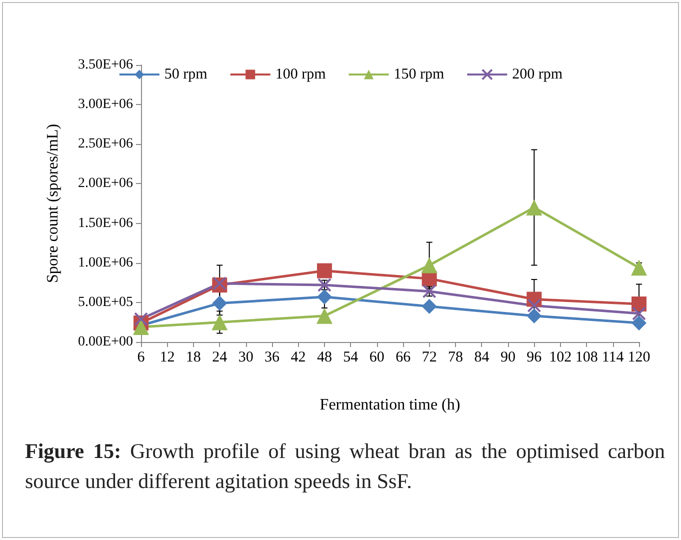  What do you see at coordinates (351, 358) in the screenshot?
I see `x-tick-label: 54` at bounding box center [351, 358].